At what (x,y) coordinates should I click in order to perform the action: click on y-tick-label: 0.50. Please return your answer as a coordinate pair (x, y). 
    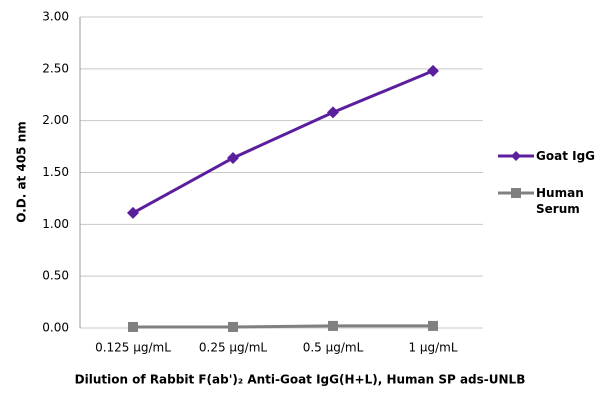
    Looking at the image, I should click on (55, 276).